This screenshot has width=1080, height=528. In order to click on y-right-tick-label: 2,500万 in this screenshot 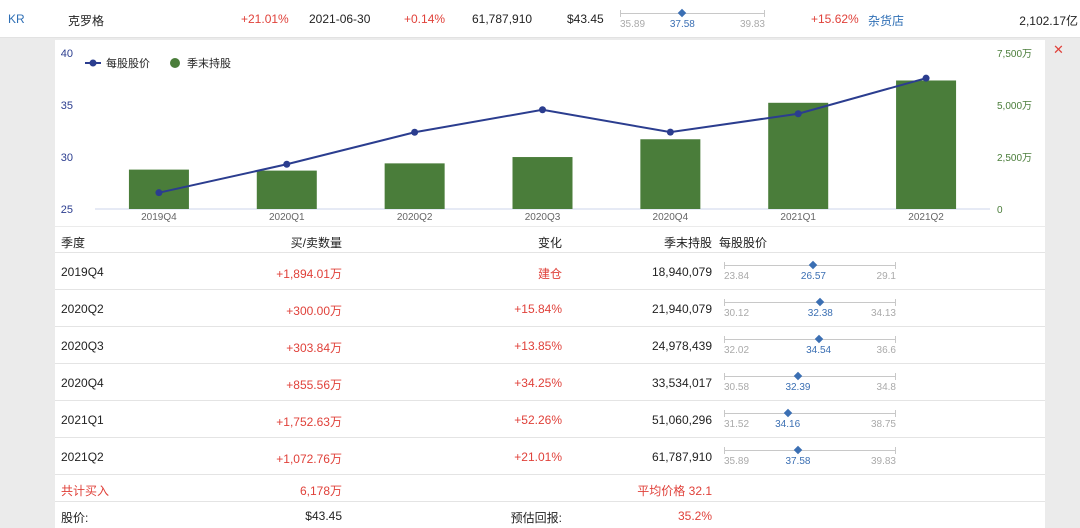, I will do `click(1014, 158)`.